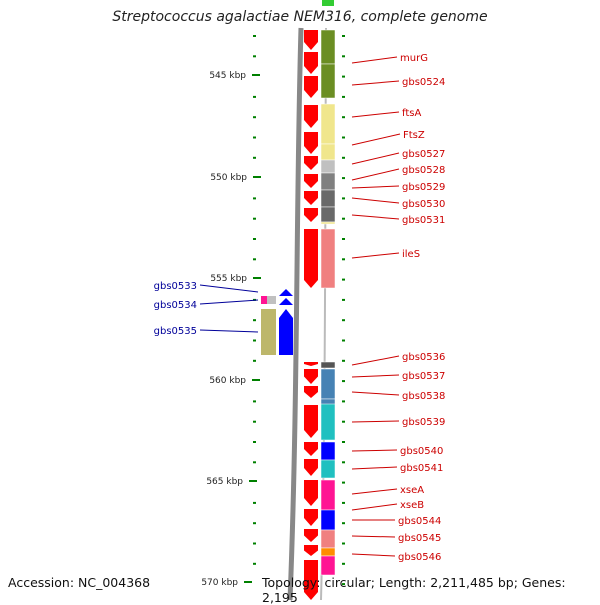 This screenshot has width=600, height=605. What do you see at coordinates (229, 331) in the screenshot?
I see `leader-line-gbs0535` at bounding box center [229, 331].